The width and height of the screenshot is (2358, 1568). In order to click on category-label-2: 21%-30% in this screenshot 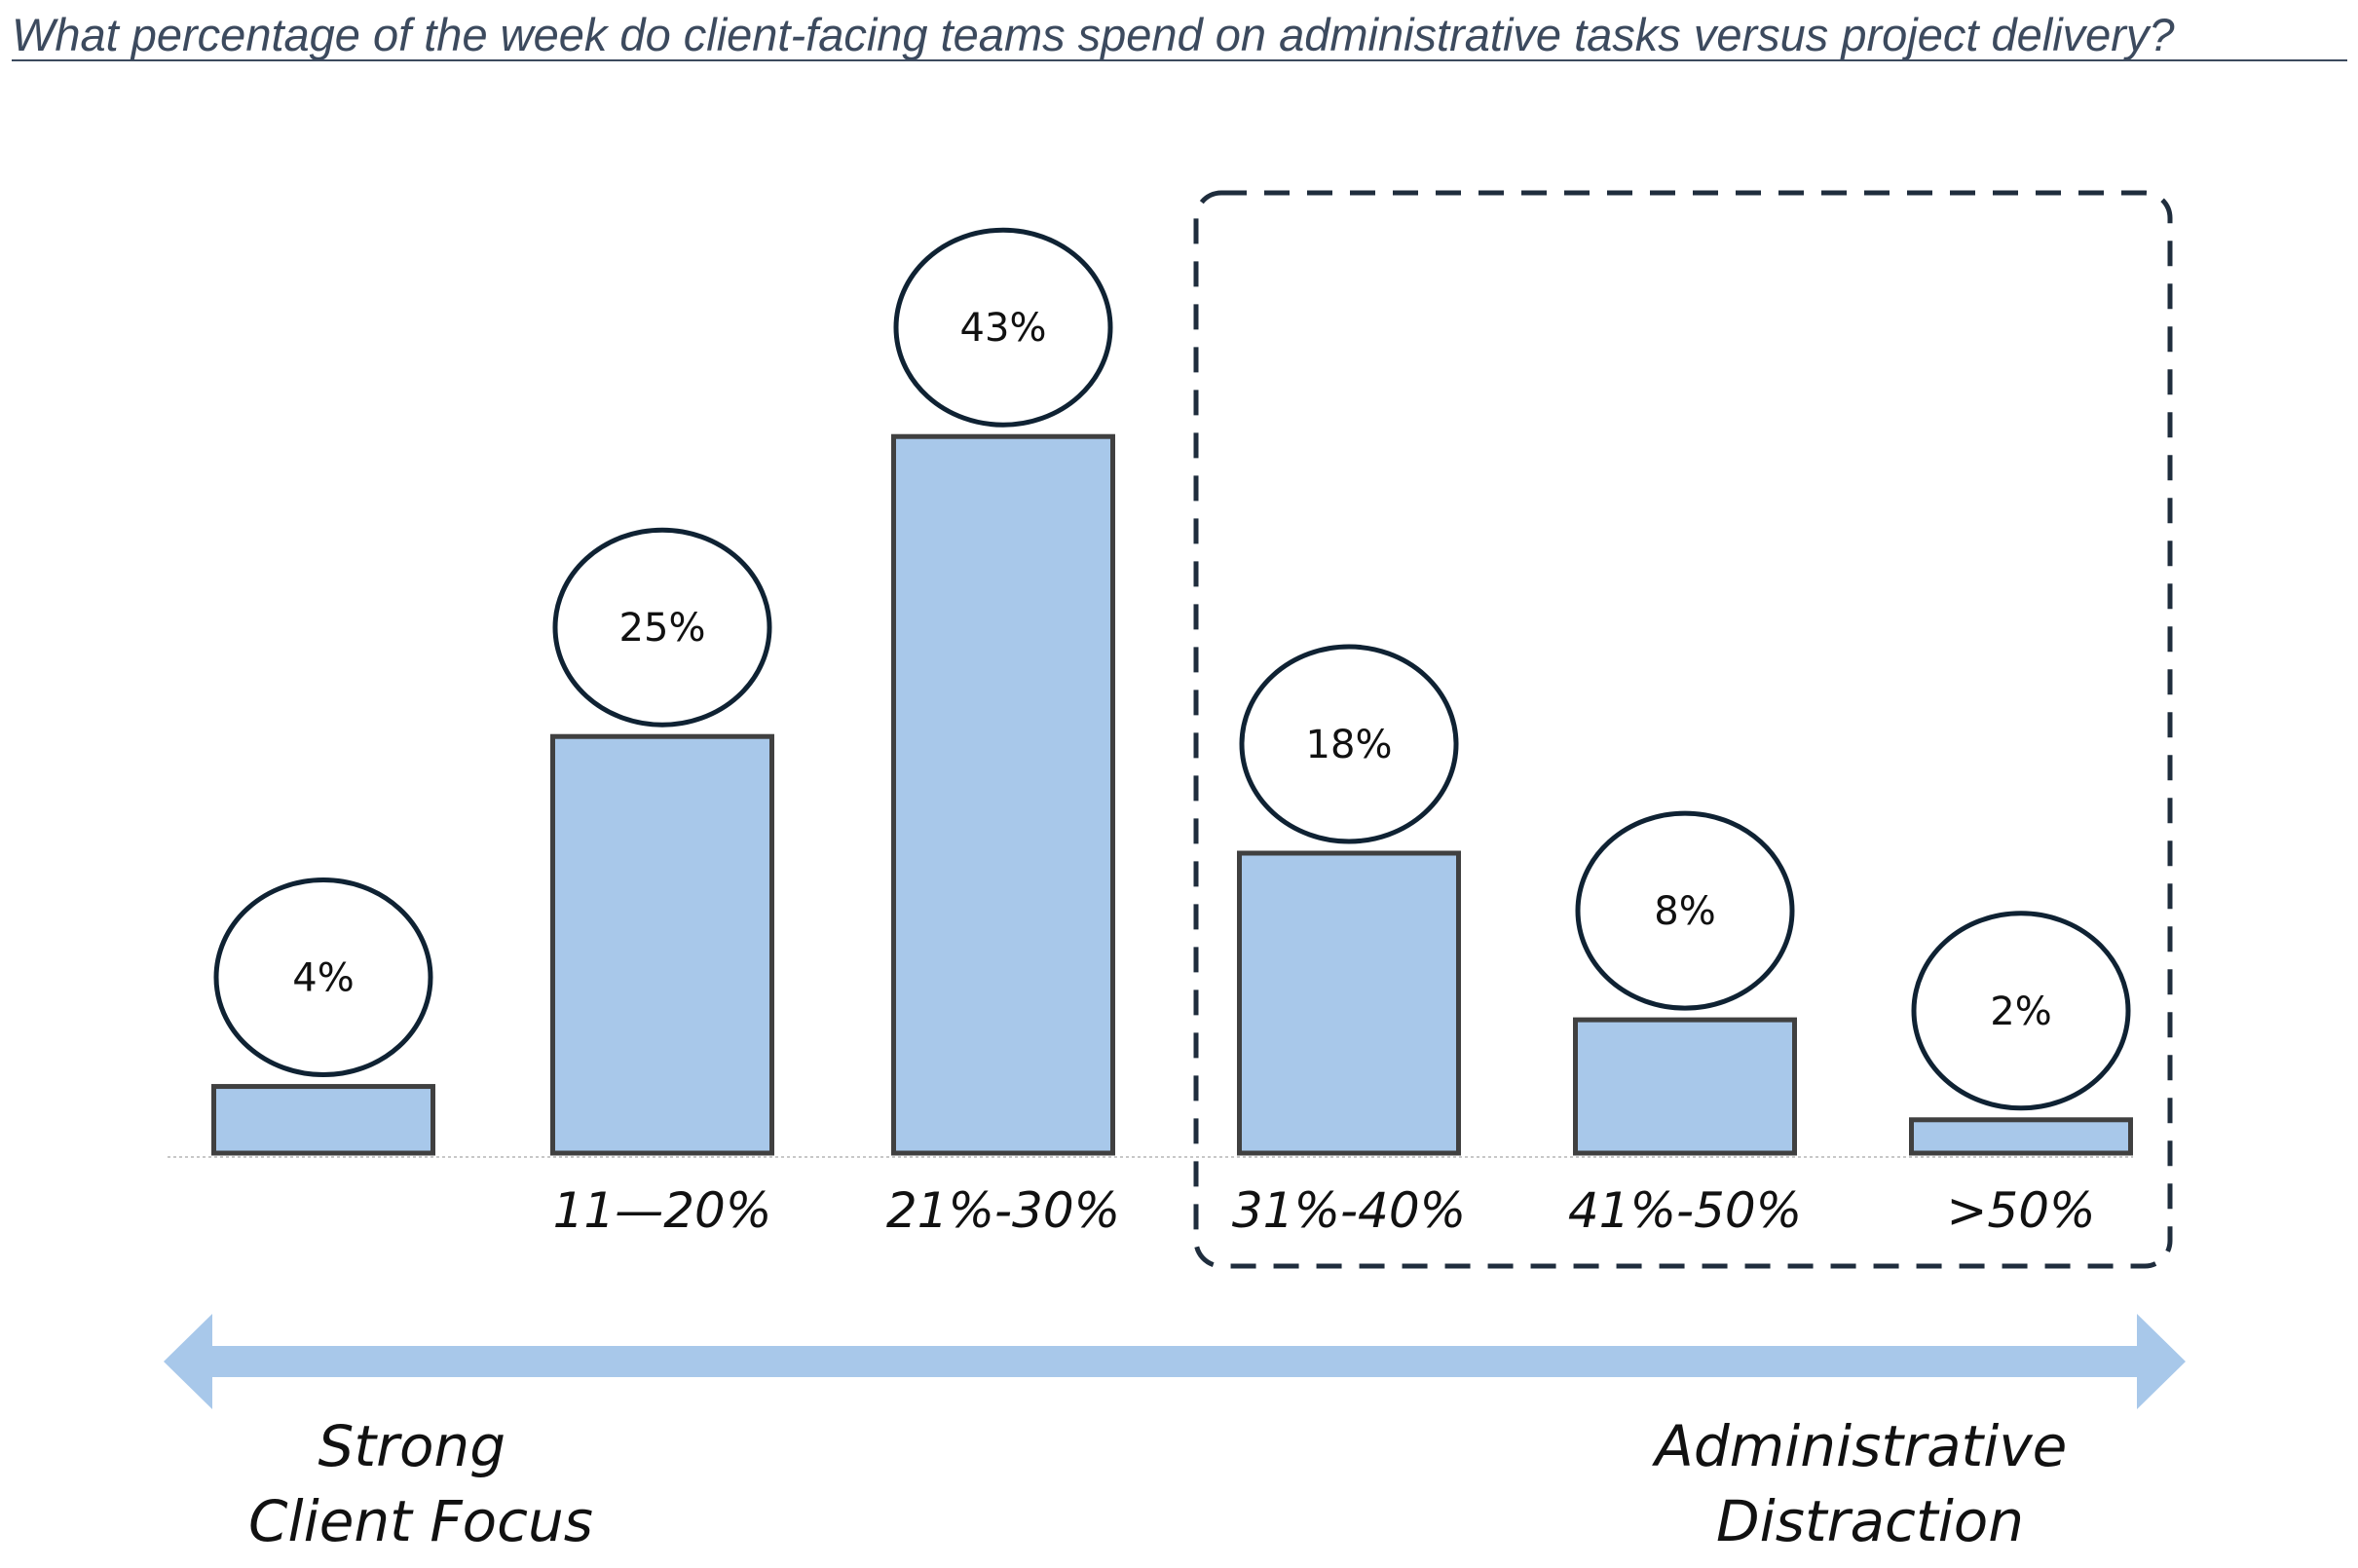, I will do `click(1003, 1210)`.